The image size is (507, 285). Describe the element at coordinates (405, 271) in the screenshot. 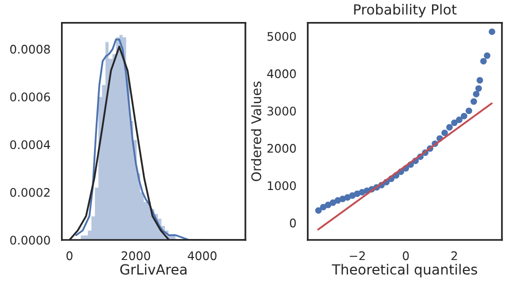

I see `x-axis-title: Theoretical quantiles` at that location.